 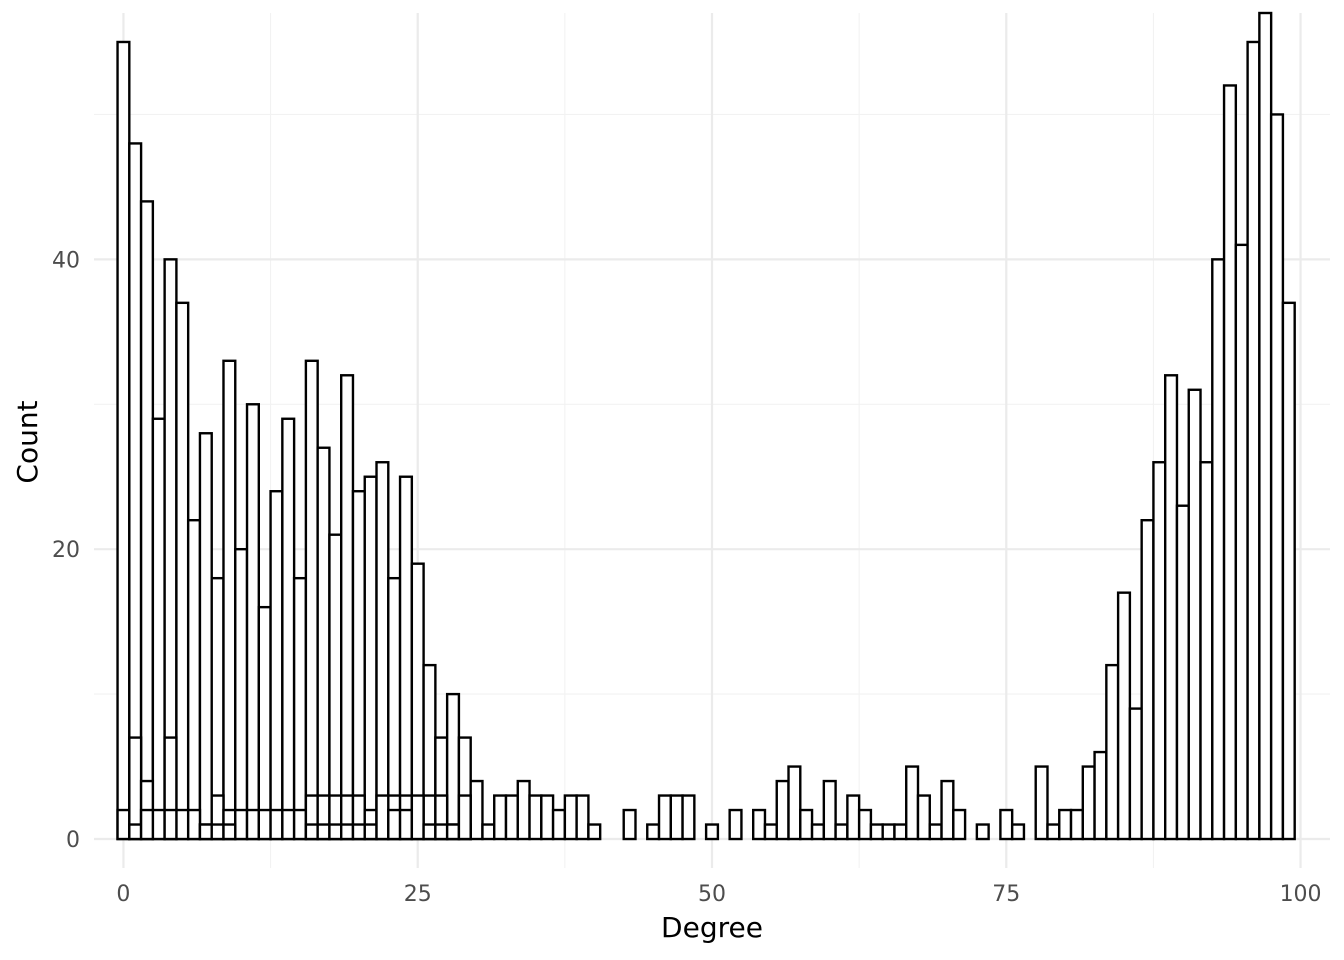 I want to click on y-axis-title: Count, so click(x=27, y=441).